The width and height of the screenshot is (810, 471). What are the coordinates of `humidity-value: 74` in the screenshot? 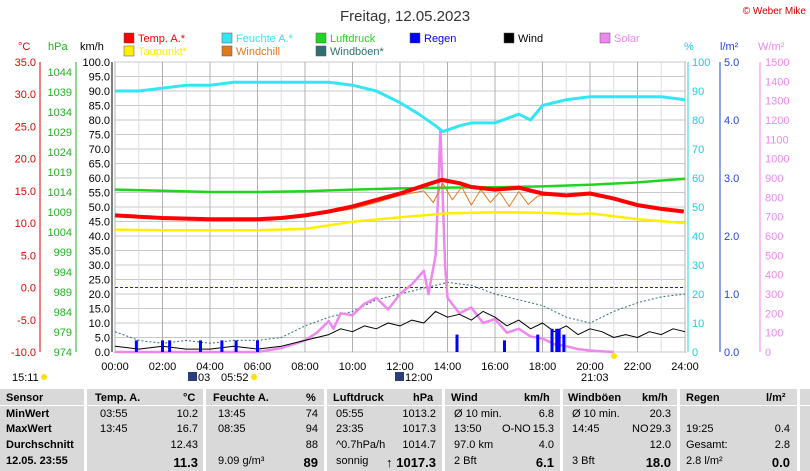 It's located at (311, 414).